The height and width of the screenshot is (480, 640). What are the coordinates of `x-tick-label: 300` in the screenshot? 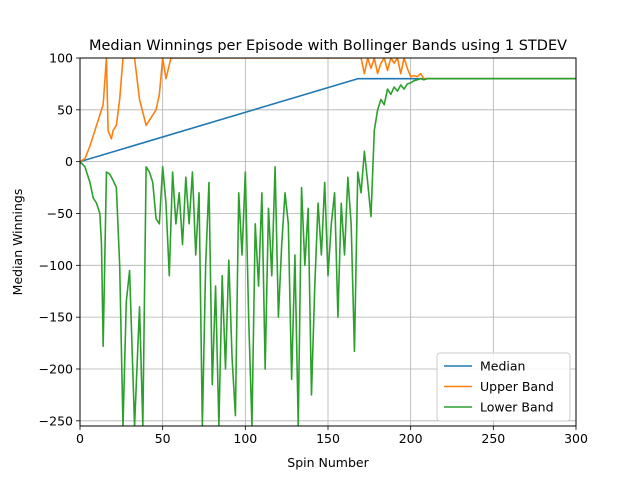 It's located at (576, 438).